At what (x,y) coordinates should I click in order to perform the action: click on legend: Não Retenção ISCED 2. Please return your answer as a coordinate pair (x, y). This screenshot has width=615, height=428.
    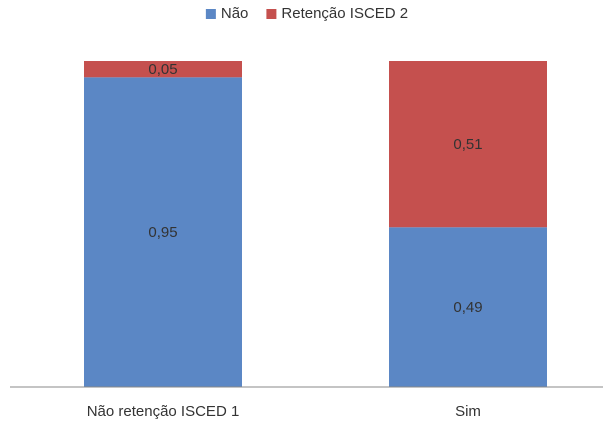
    Looking at the image, I should click on (306, 13).